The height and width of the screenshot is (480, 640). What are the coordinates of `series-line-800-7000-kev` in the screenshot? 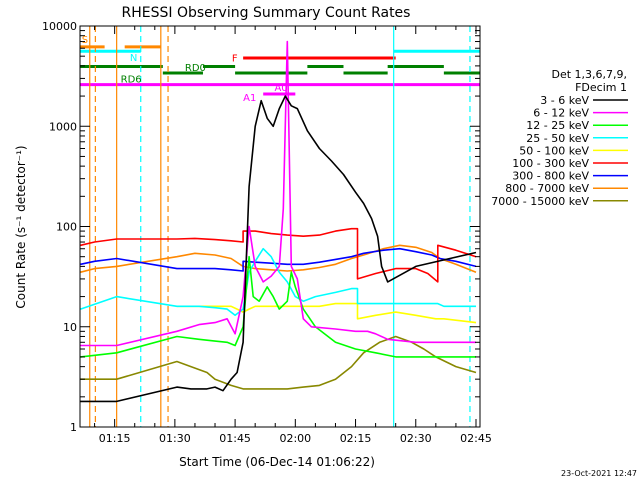 It's located at (278, 258).